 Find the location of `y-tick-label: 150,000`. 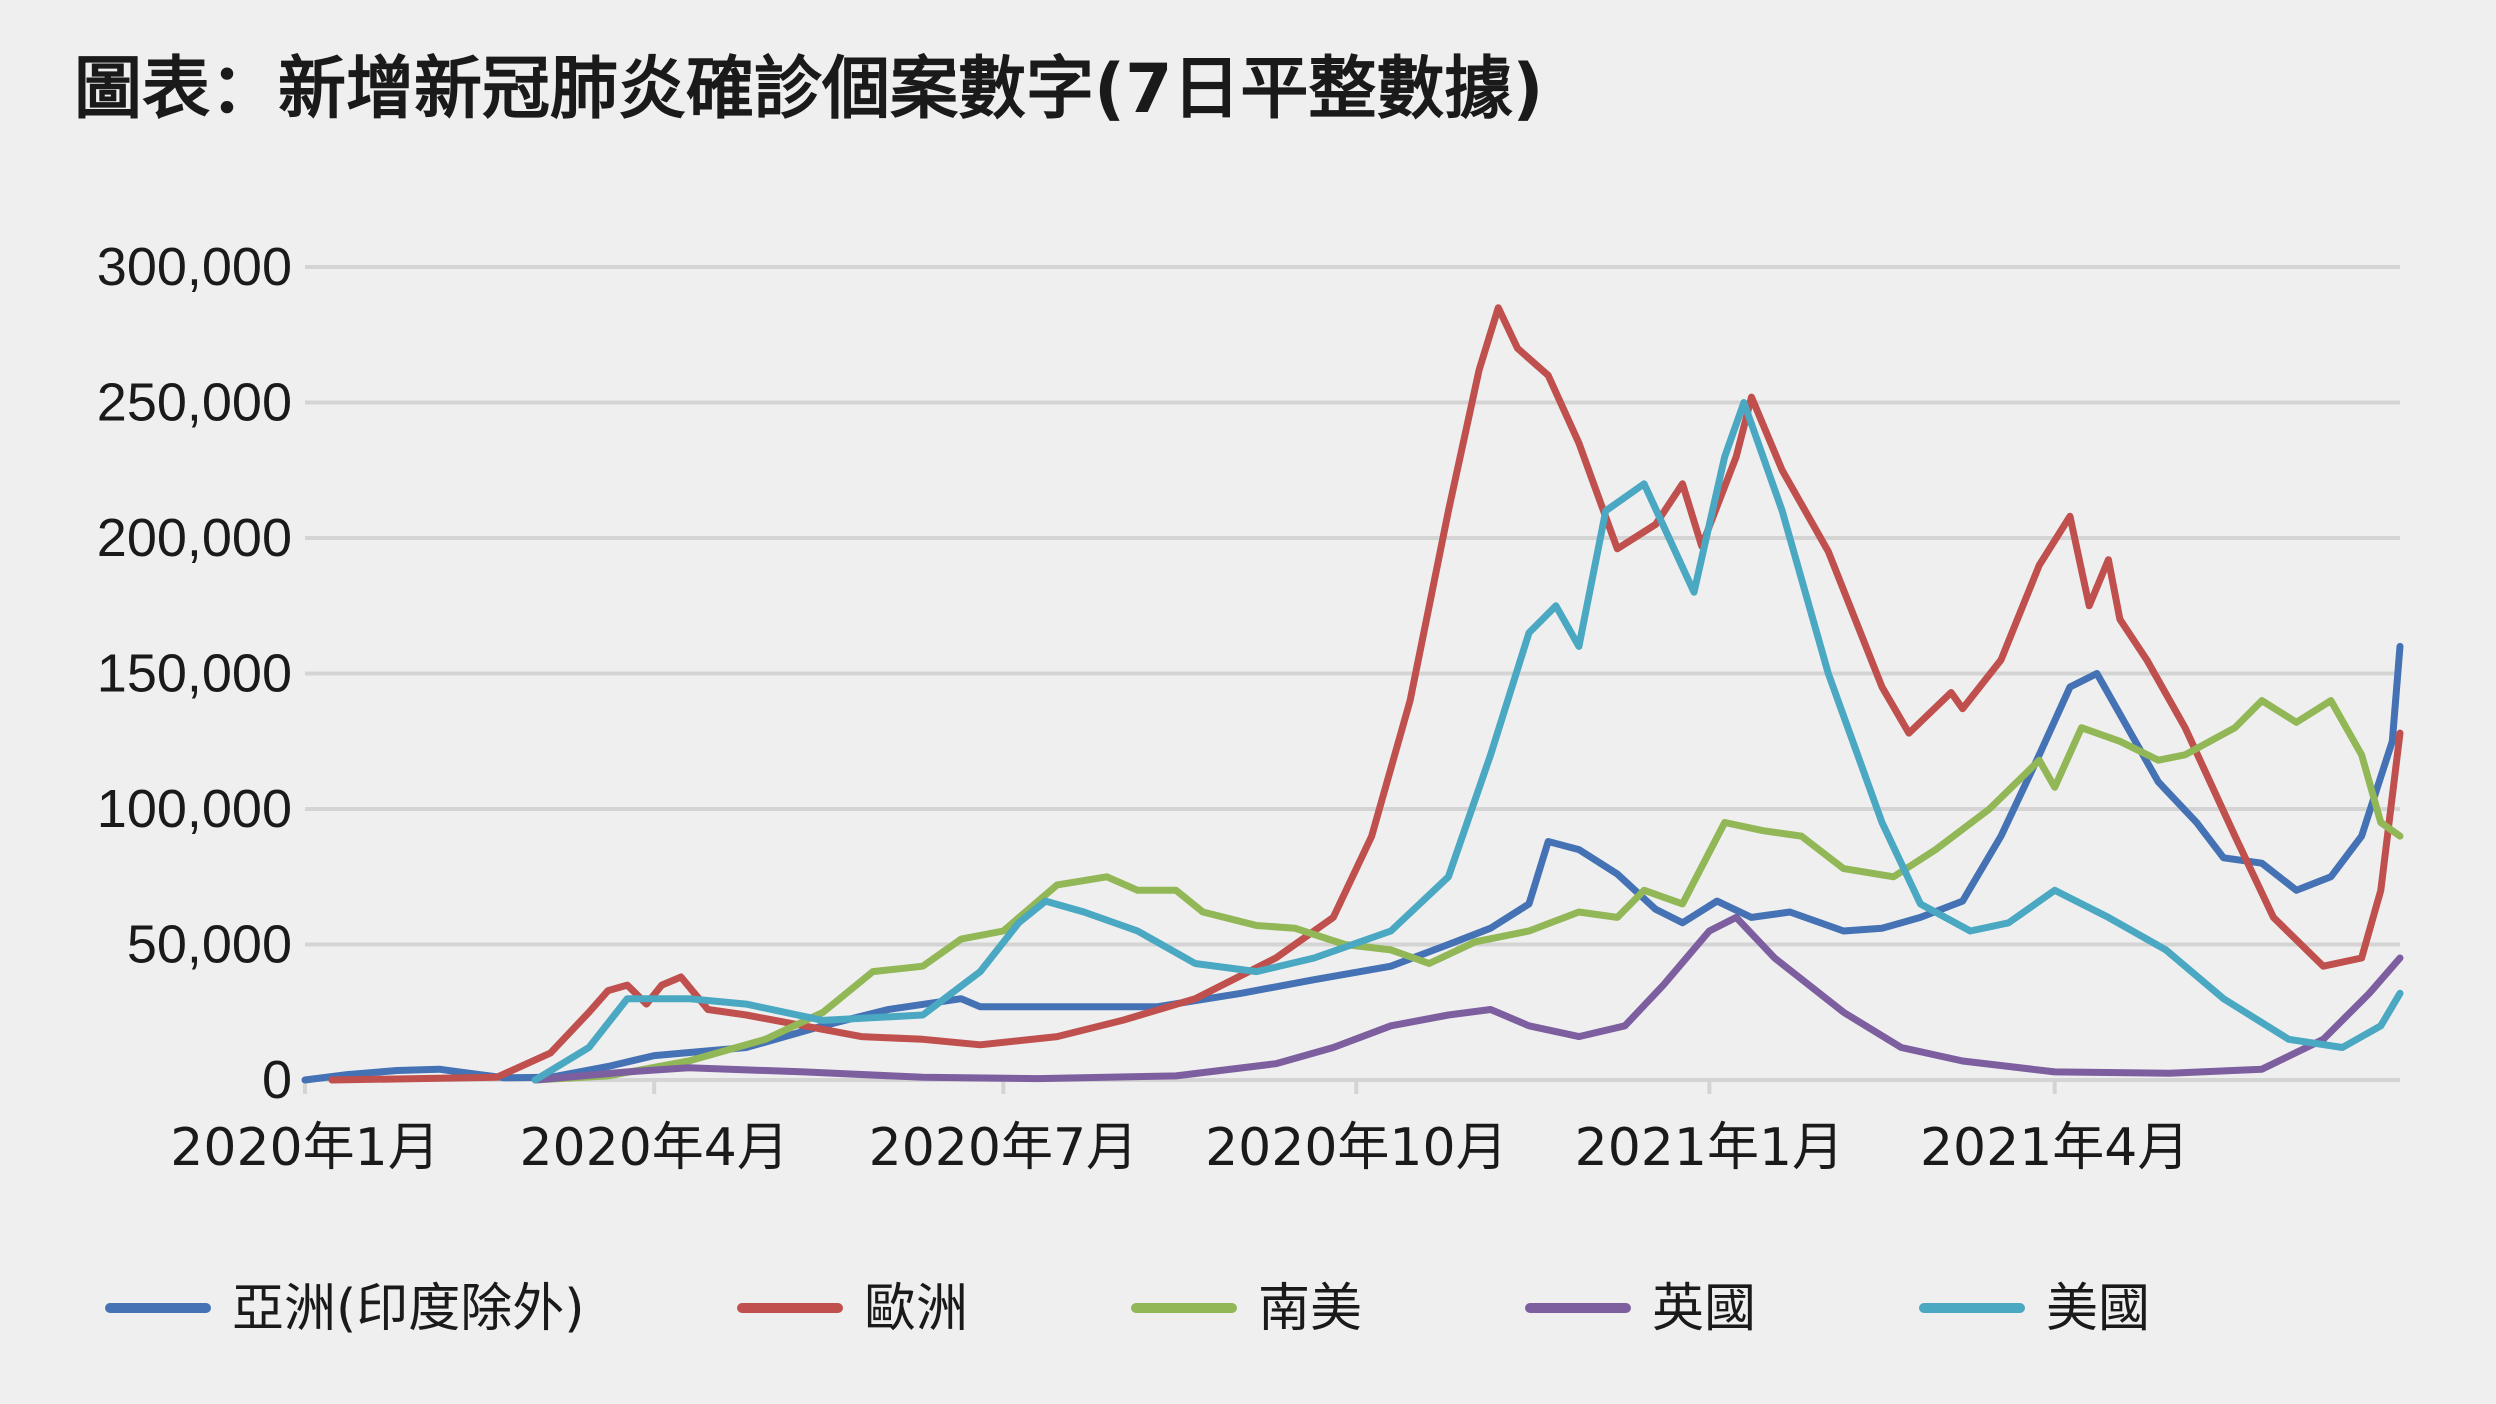

y-tick-label: 150,000 is located at coordinates (194, 674).